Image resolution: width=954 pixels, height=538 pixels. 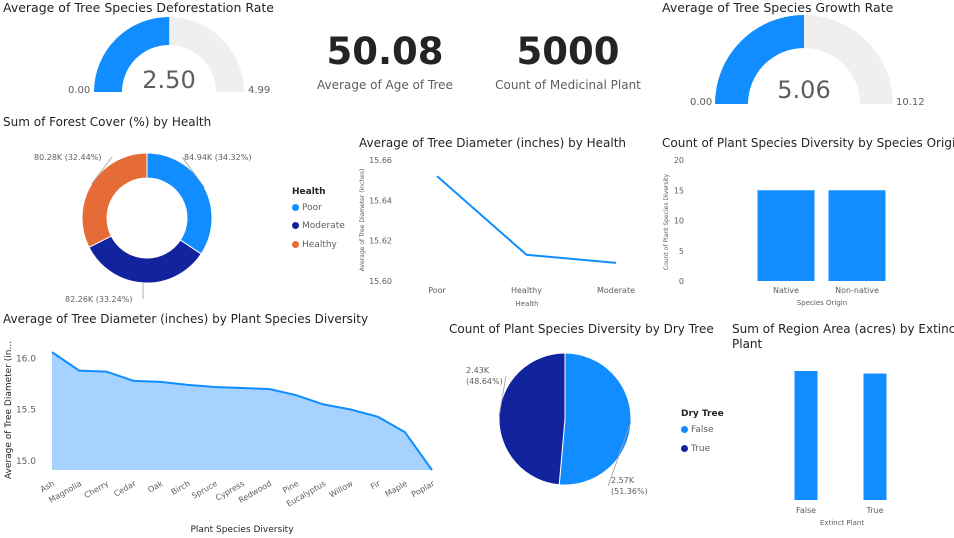 What do you see at coordinates (695, 449) in the screenshot?
I see `legend-item-true: True` at bounding box center [695, 449].